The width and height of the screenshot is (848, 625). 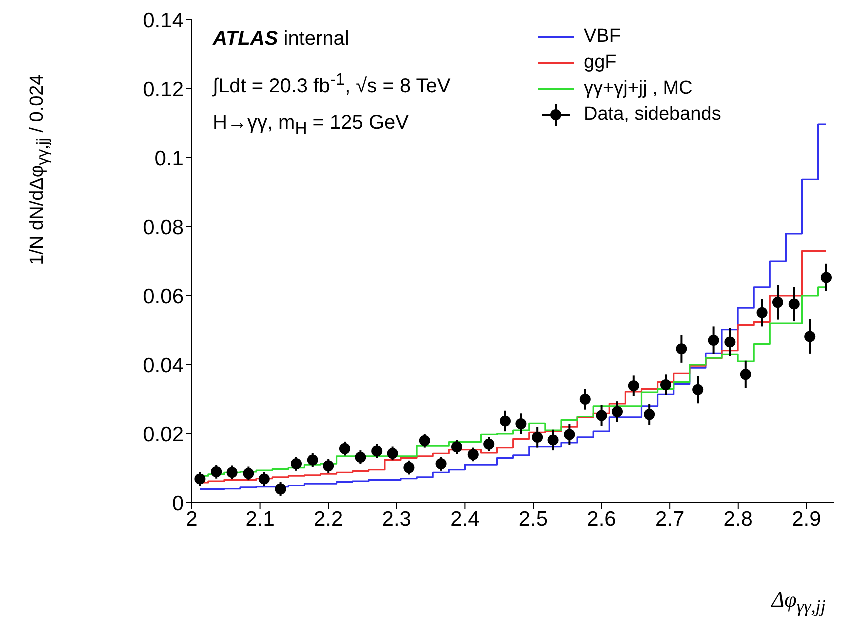 I want to click on x-tick-label: 2.9, so click(x=807, y=519).